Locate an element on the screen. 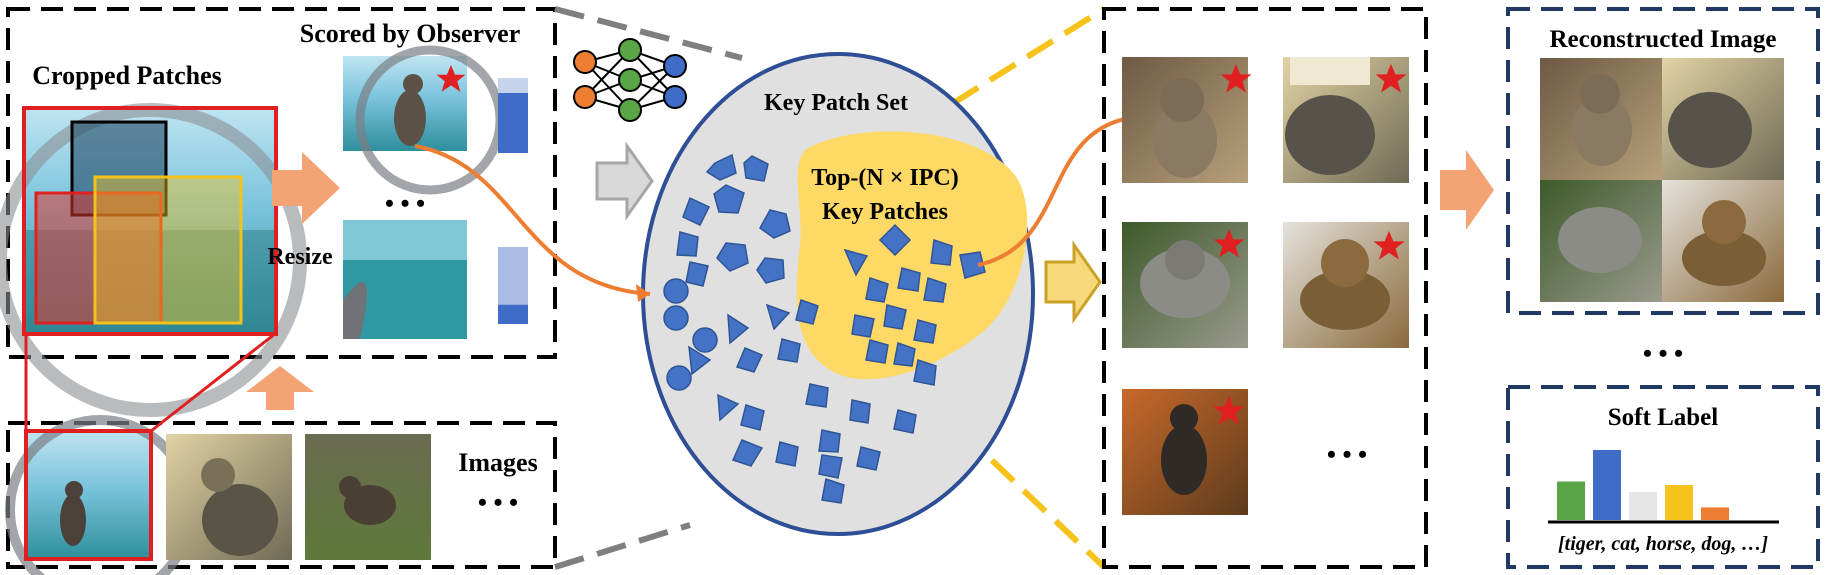 Image resolution: width=1827 pixels, height=575 pixels. scored-by-observer-label: Scored by Observer is located at coordinates (410, 33).